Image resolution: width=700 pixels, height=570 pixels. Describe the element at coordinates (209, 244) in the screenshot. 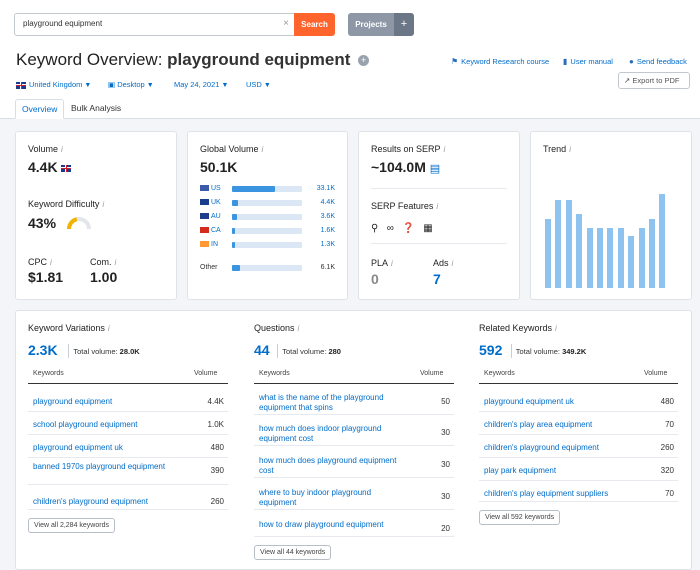

I see `country-row: IN` at that location.